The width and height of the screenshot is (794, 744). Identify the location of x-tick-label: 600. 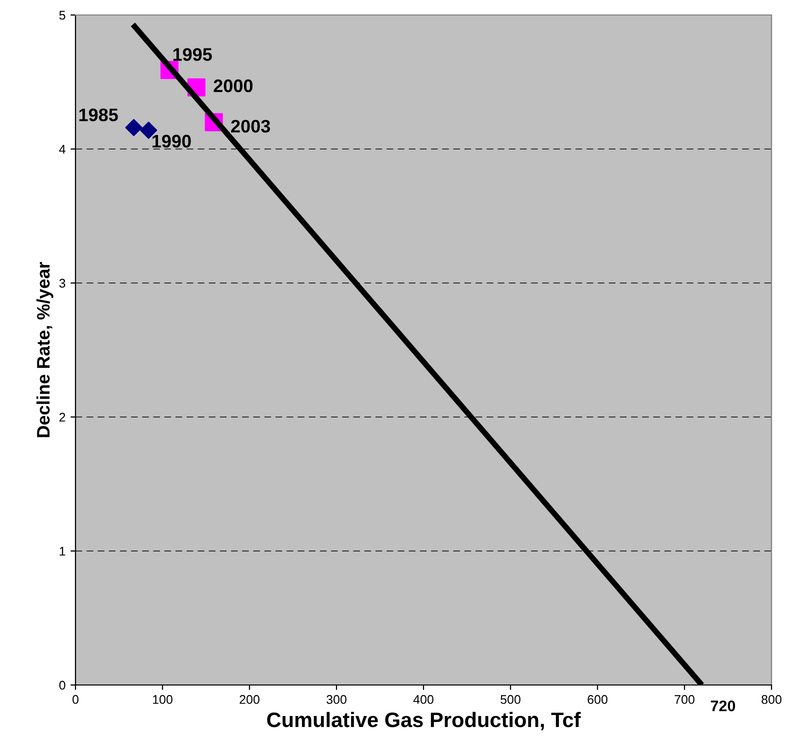
(598, 699).